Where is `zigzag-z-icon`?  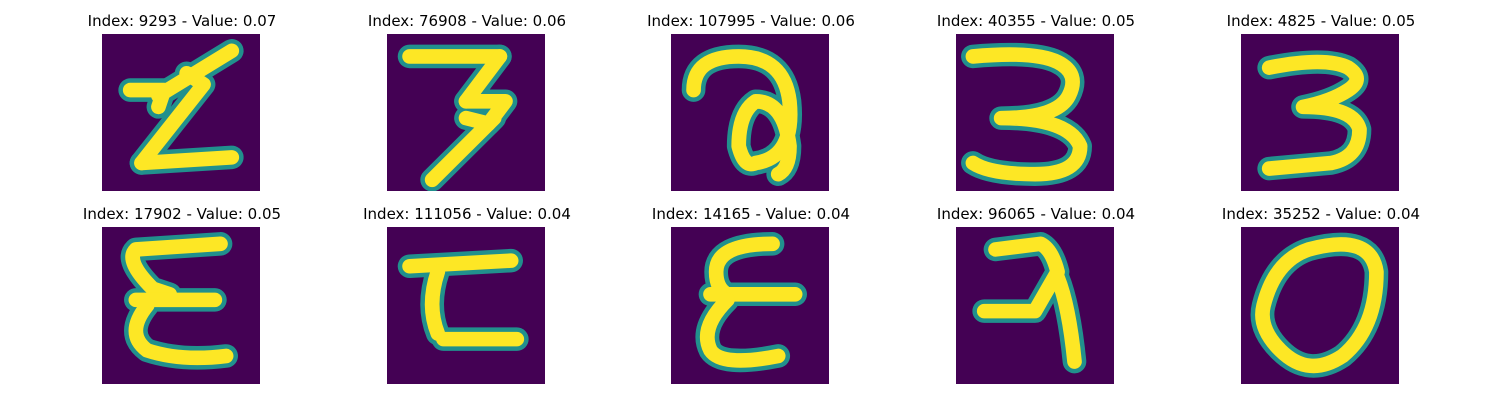 zigzag-z-icon is located at coordinates (181, 112).